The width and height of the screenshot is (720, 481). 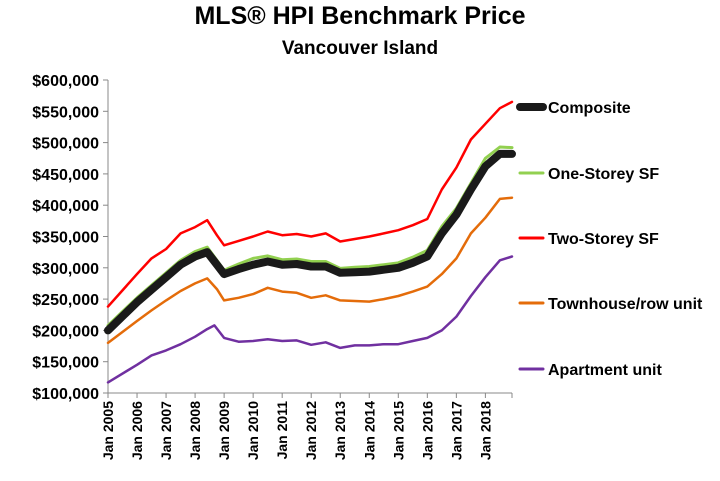 What do you see at coordinates (65, 300) in the screenshot?
I see `y-tick-label: $250,000` at bounding box center [65, 300].